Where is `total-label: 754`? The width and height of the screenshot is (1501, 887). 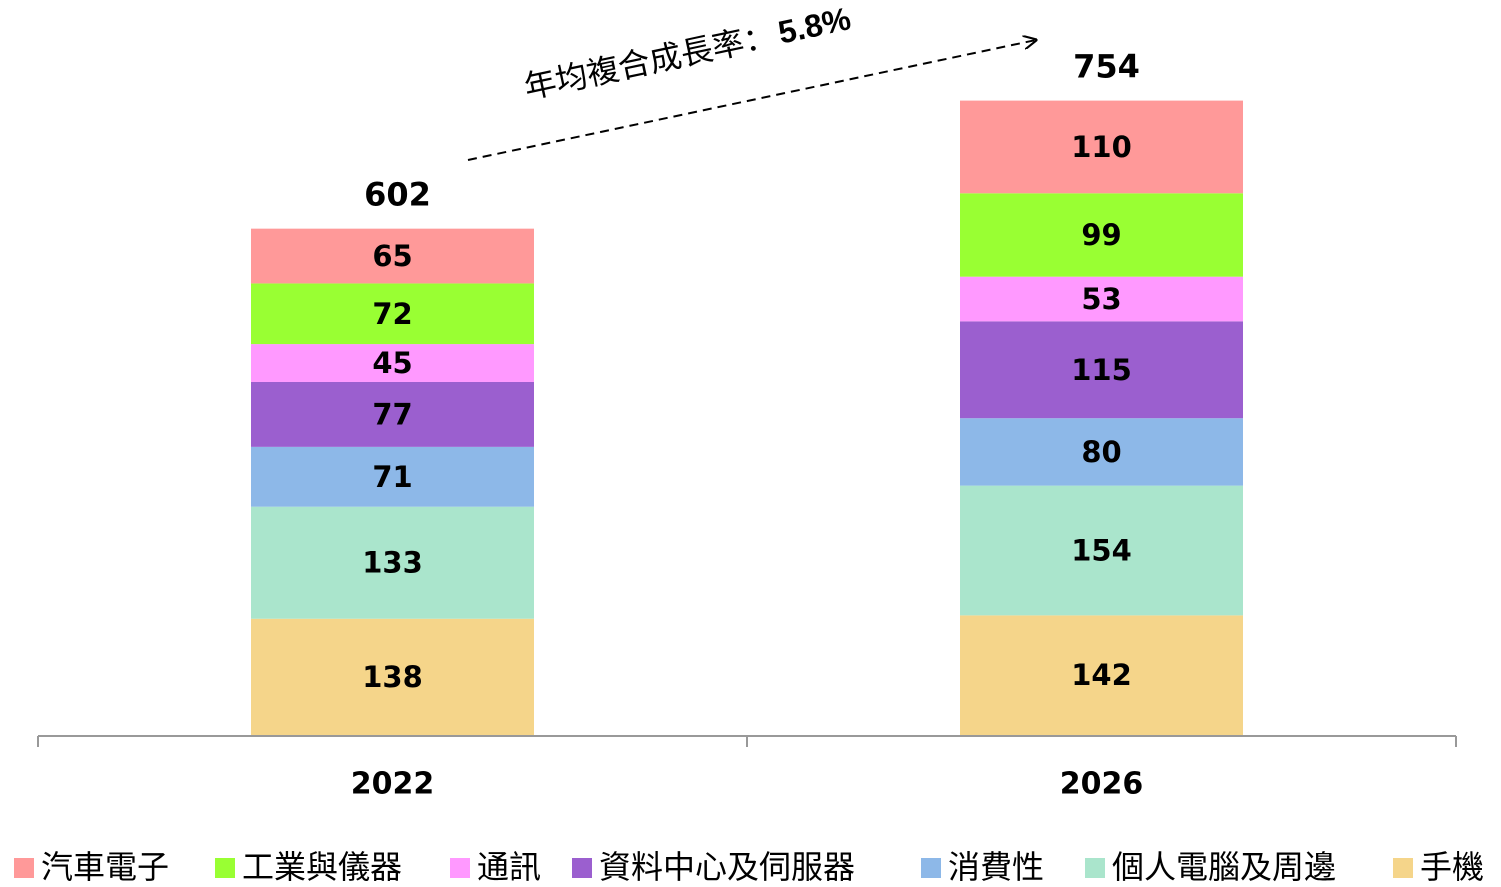 total-label: 754 is located at coordinates (1106, 67).